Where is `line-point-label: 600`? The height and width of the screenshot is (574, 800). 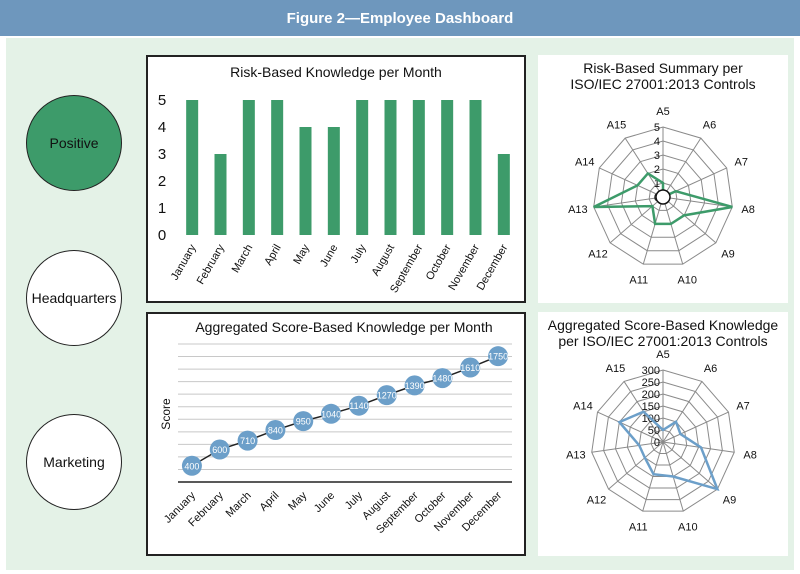
line-point-label: 600 is located at coordinates (219, 450).